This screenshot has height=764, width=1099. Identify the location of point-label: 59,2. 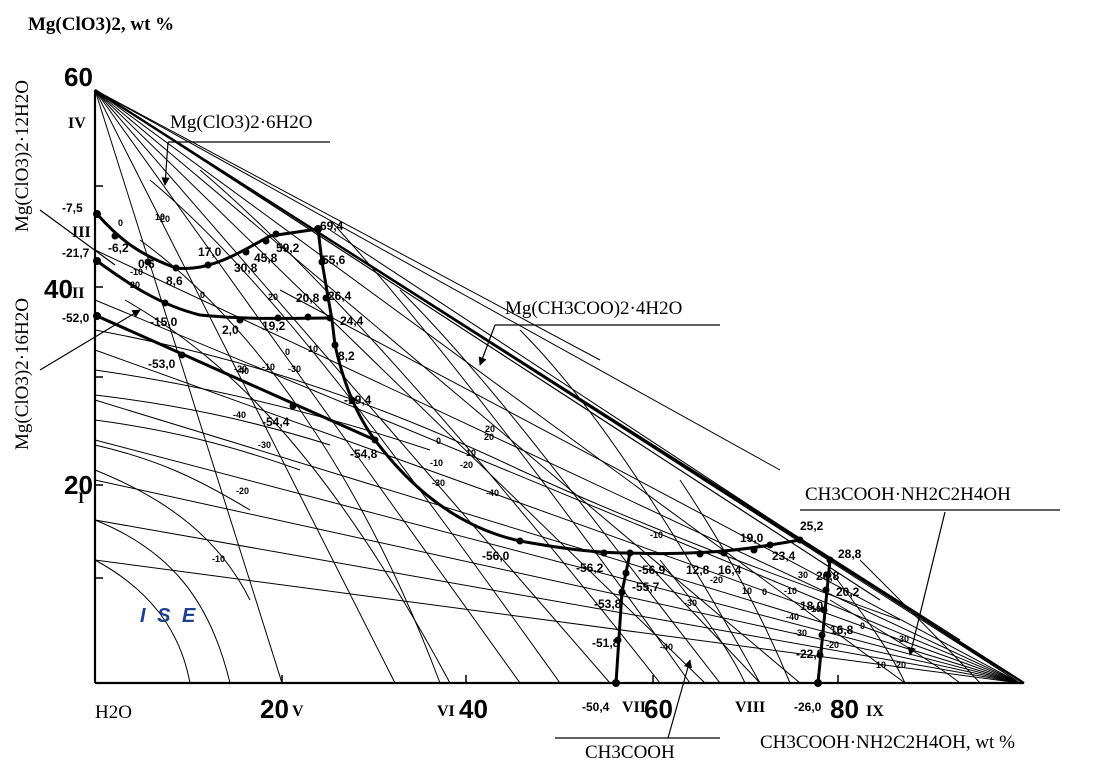
(288, 248).